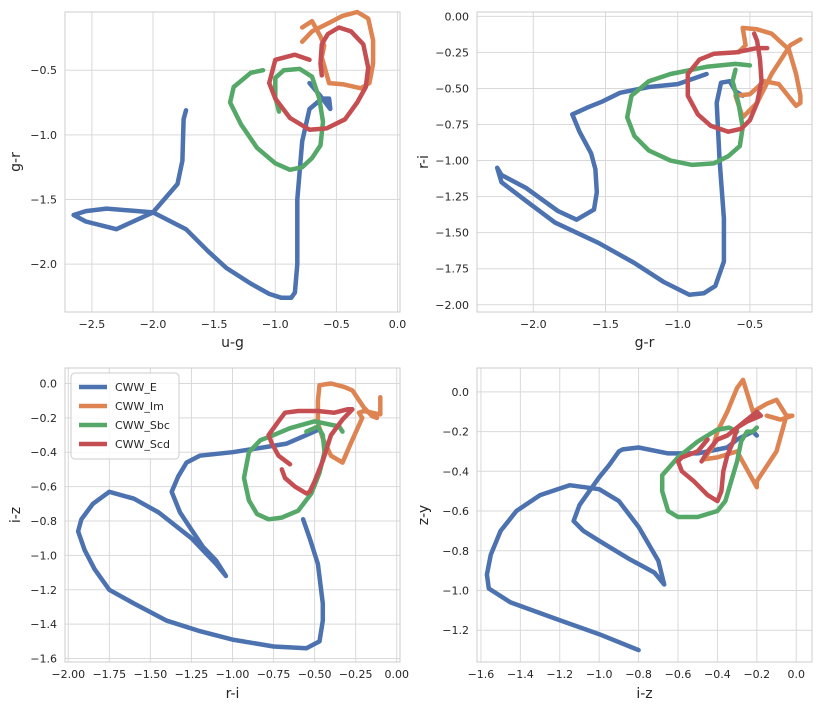 This screenshot has width=830, height=712. Describe the element at coordinates (452, 197) in the screenshot. I see `y-tick-label: −1.25` at that location.